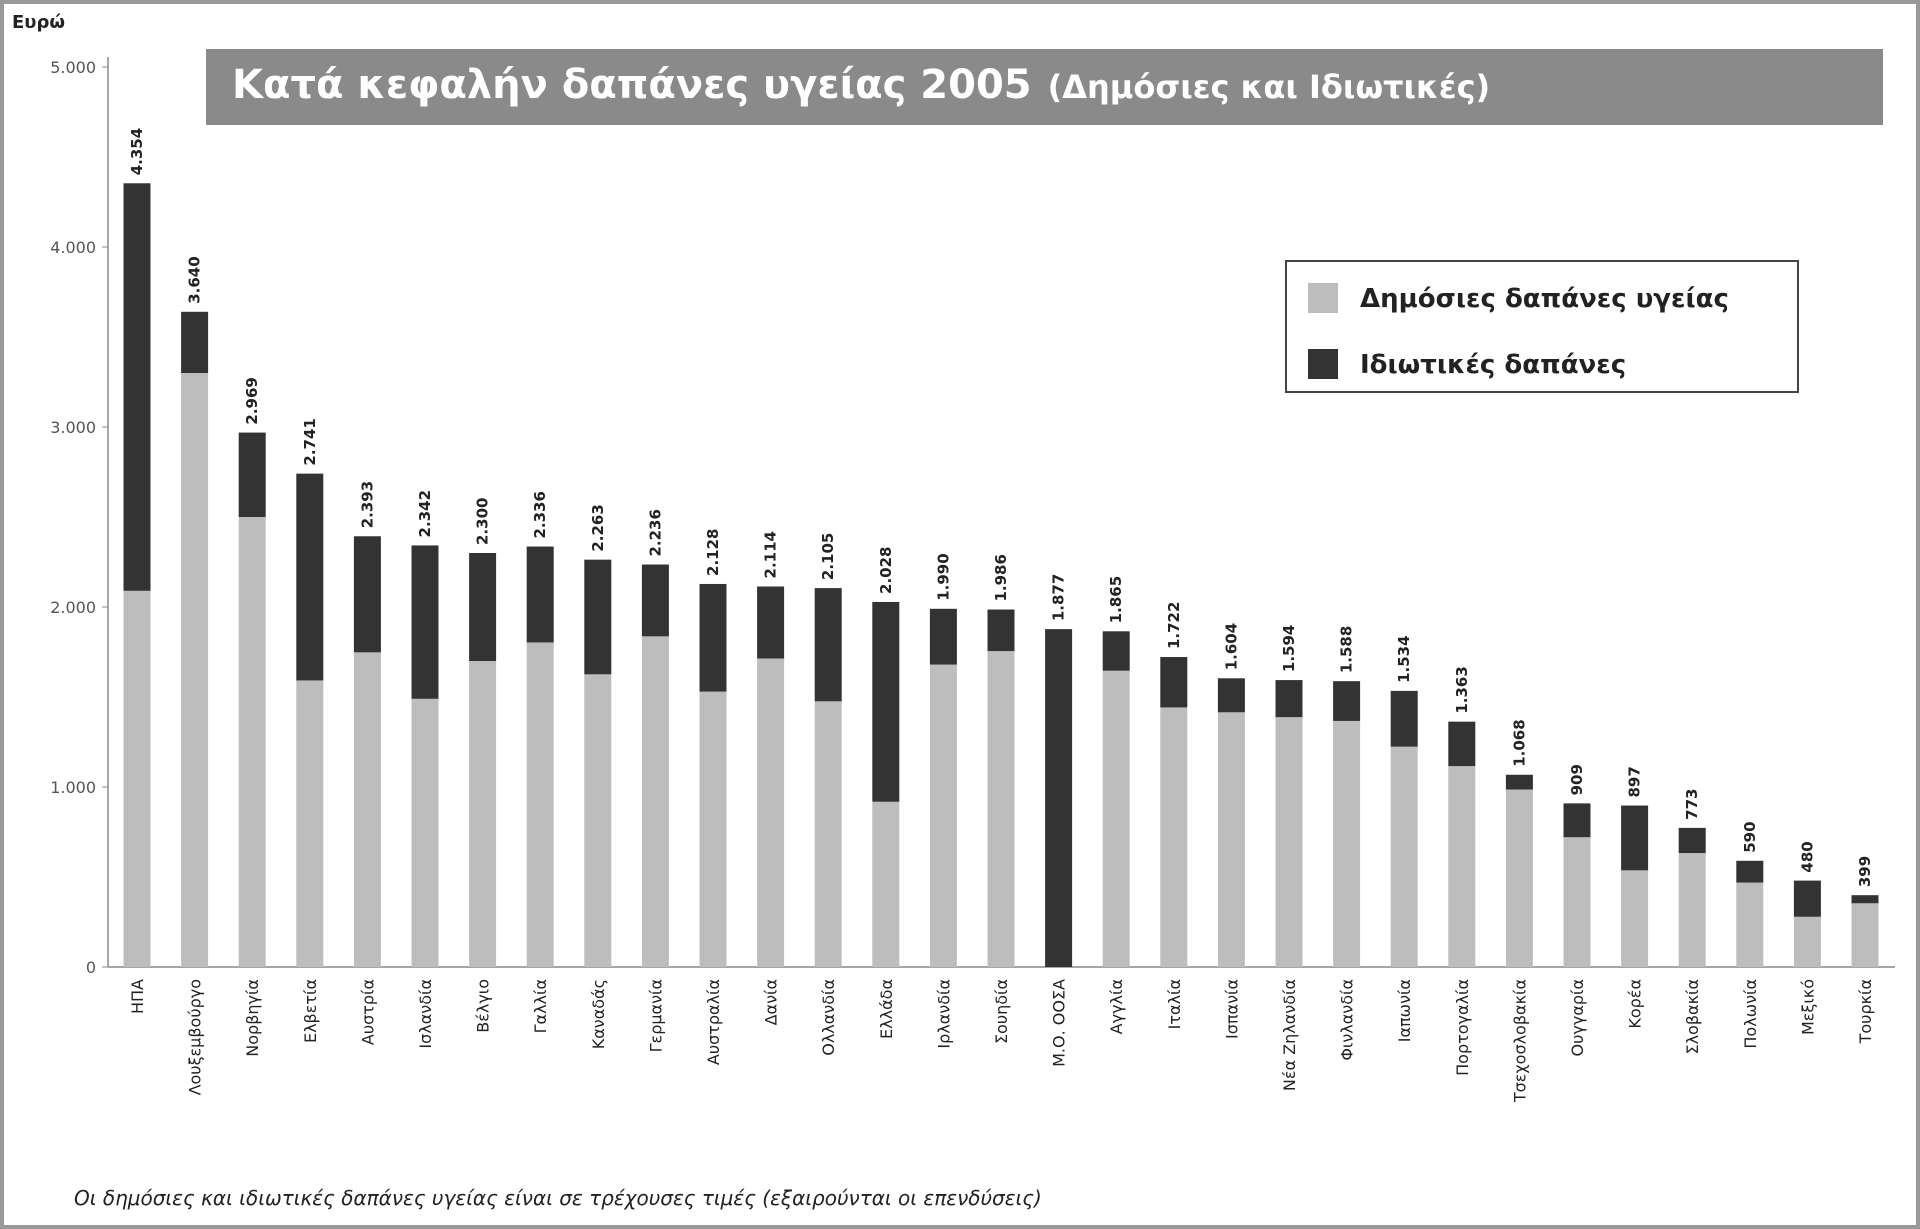  What do you see at coordinates (195, 1037) in the screenshot?
I see `x-tick-label: Λουξεμβούργο` at bounding box center [195, 1037].